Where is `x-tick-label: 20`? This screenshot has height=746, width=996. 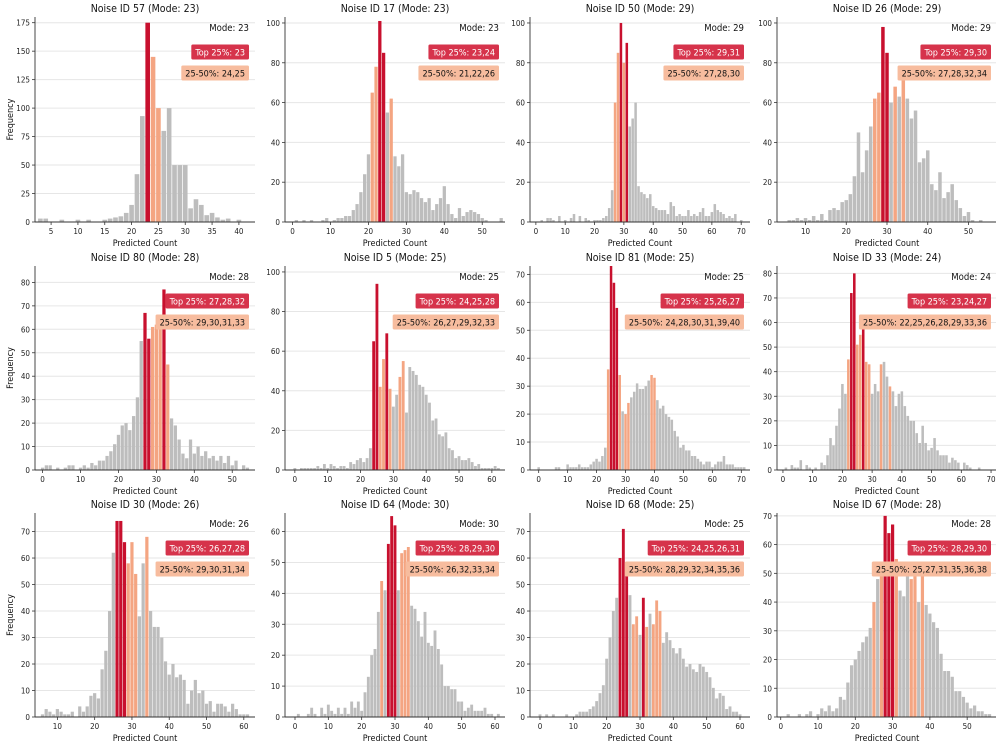
x-tick-label: 20 is located at coordinates (95, 726).